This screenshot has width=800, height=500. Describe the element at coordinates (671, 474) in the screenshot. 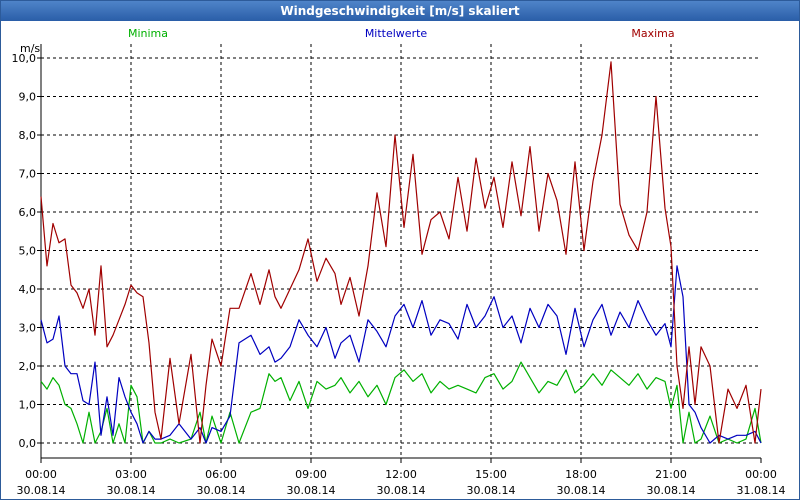

I see `x-tick-time: 21:00` at that location.